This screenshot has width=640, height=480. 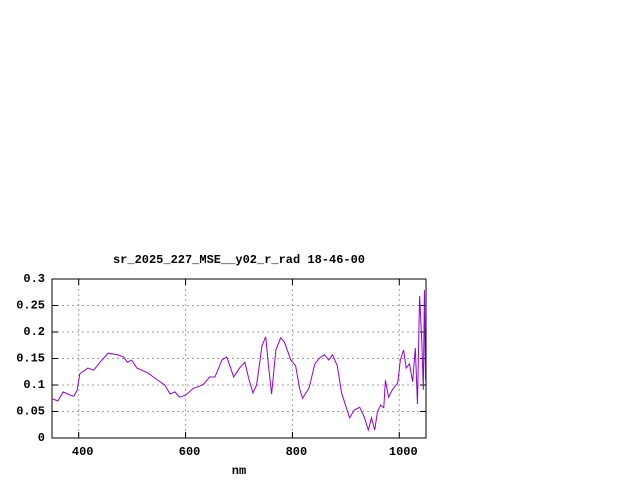 What do you see at coordinates (30, 359) in the screenshot?
I see `y-tick-label: 0.15` at bounding box center [30, 359].